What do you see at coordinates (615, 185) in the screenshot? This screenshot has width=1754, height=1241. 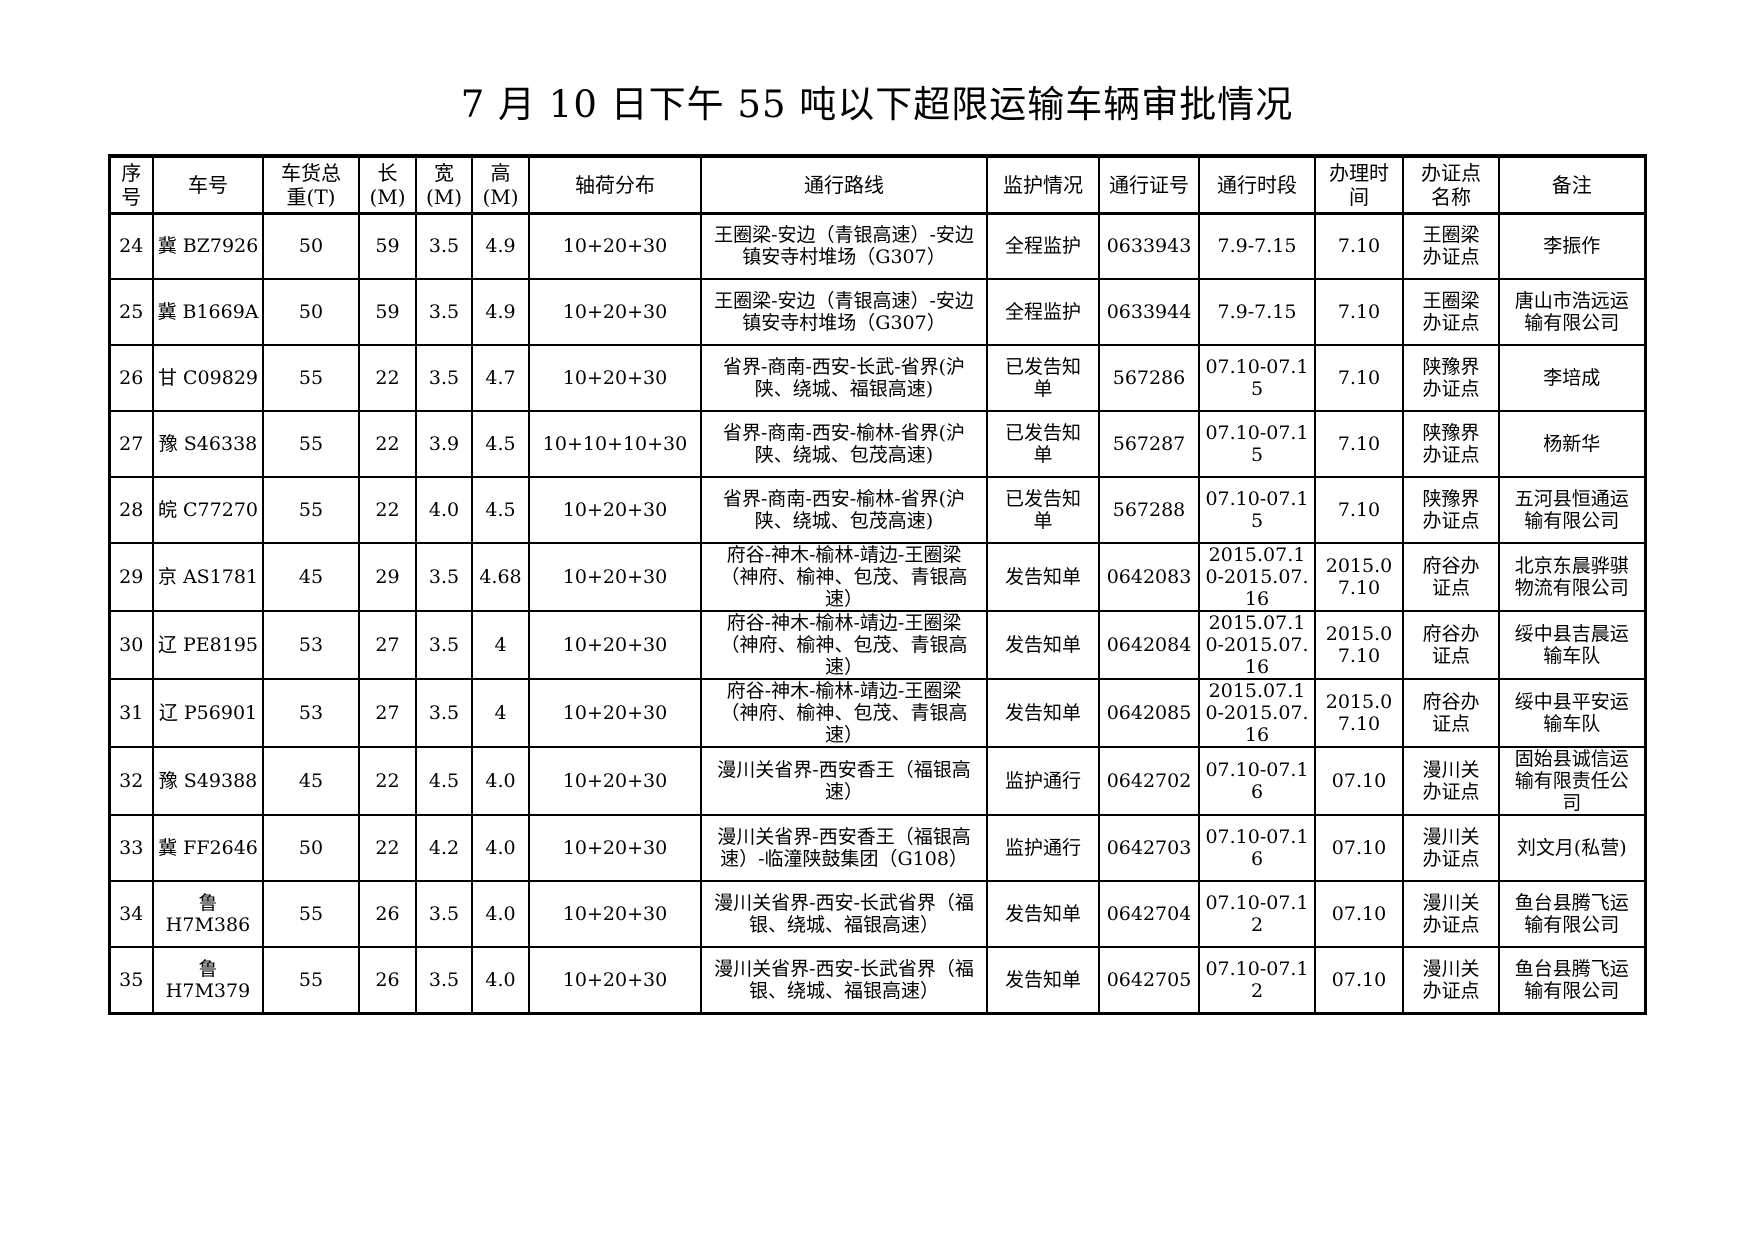 I see `column-header-axle-load: 轴荷分布` at bounding box center [615, 185].